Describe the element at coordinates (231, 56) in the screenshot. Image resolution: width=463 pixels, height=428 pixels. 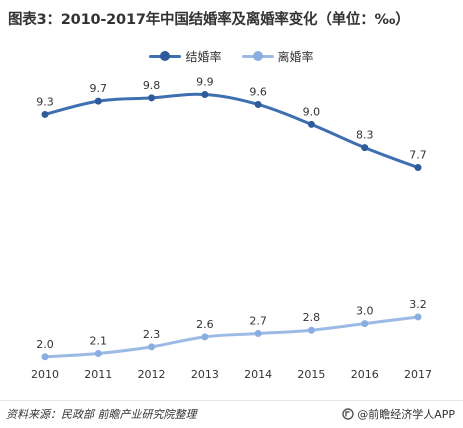
I see `legend: 结婚率 离婚率` at that location.